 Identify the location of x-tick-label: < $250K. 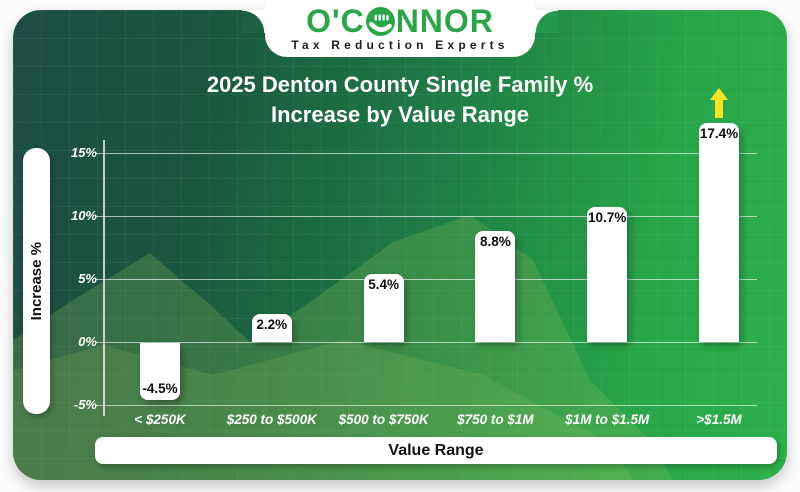
(160, 419).